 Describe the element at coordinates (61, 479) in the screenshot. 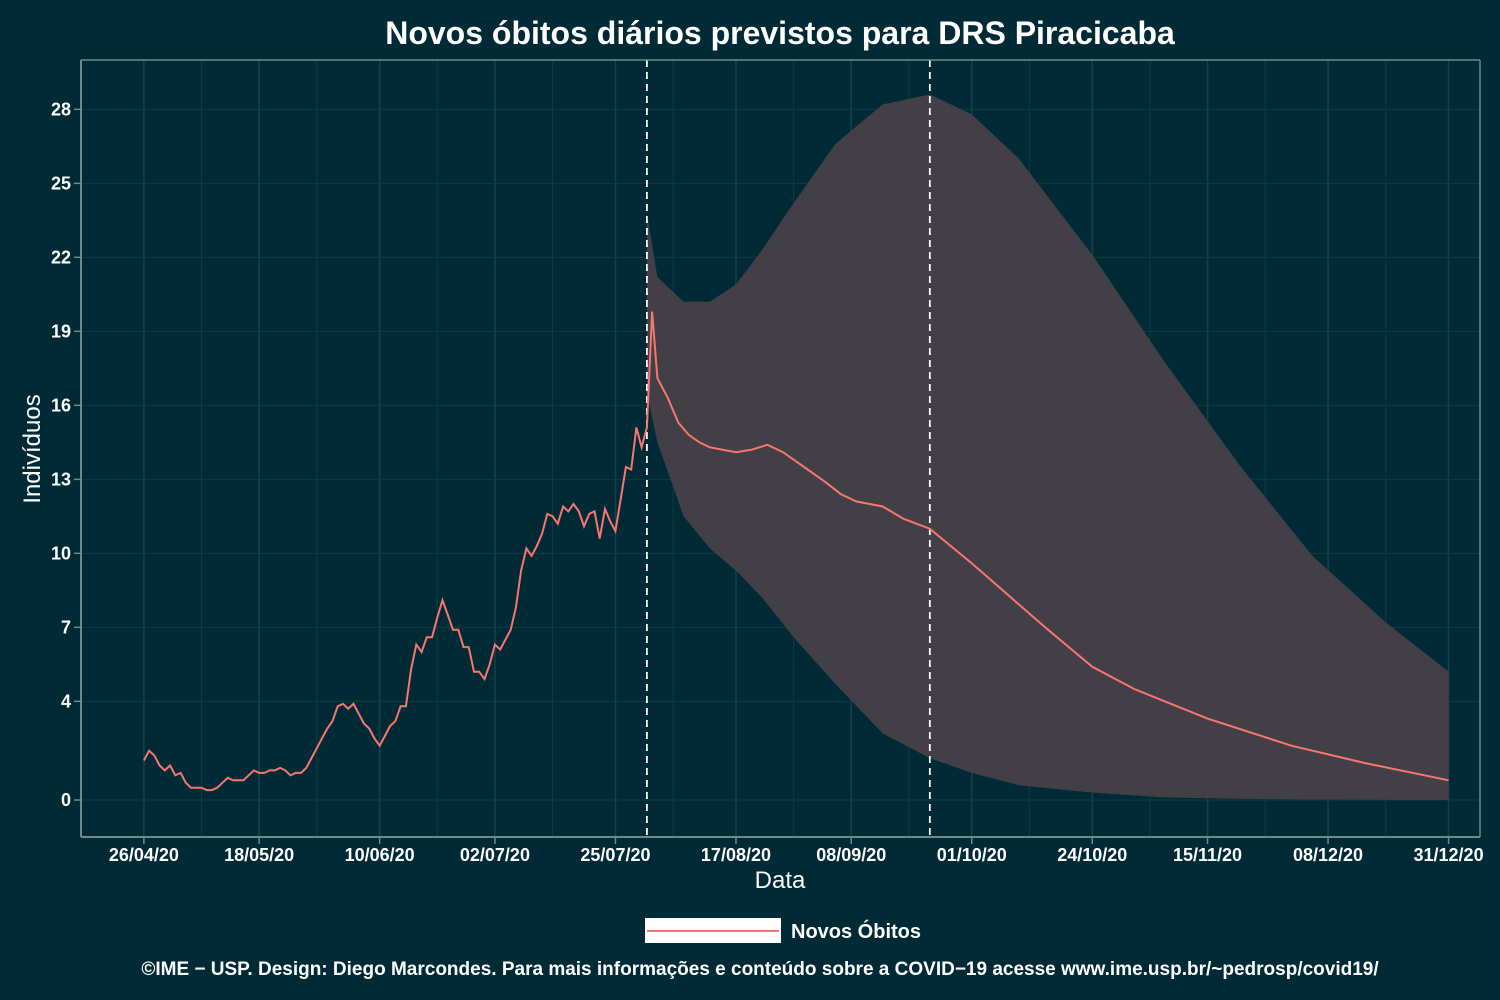

I see `y-tick-label-4: 13` at that location.